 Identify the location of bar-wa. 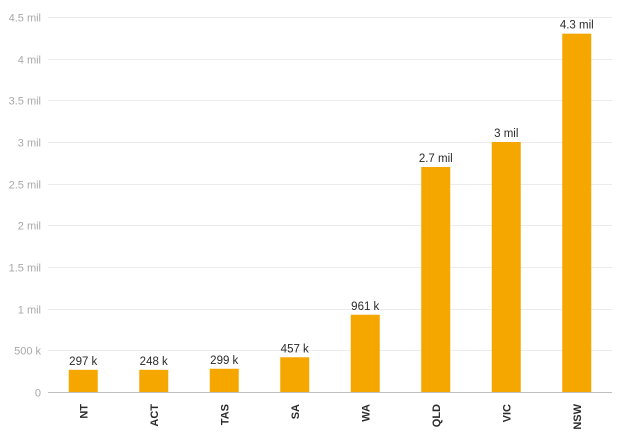
(365, 353).